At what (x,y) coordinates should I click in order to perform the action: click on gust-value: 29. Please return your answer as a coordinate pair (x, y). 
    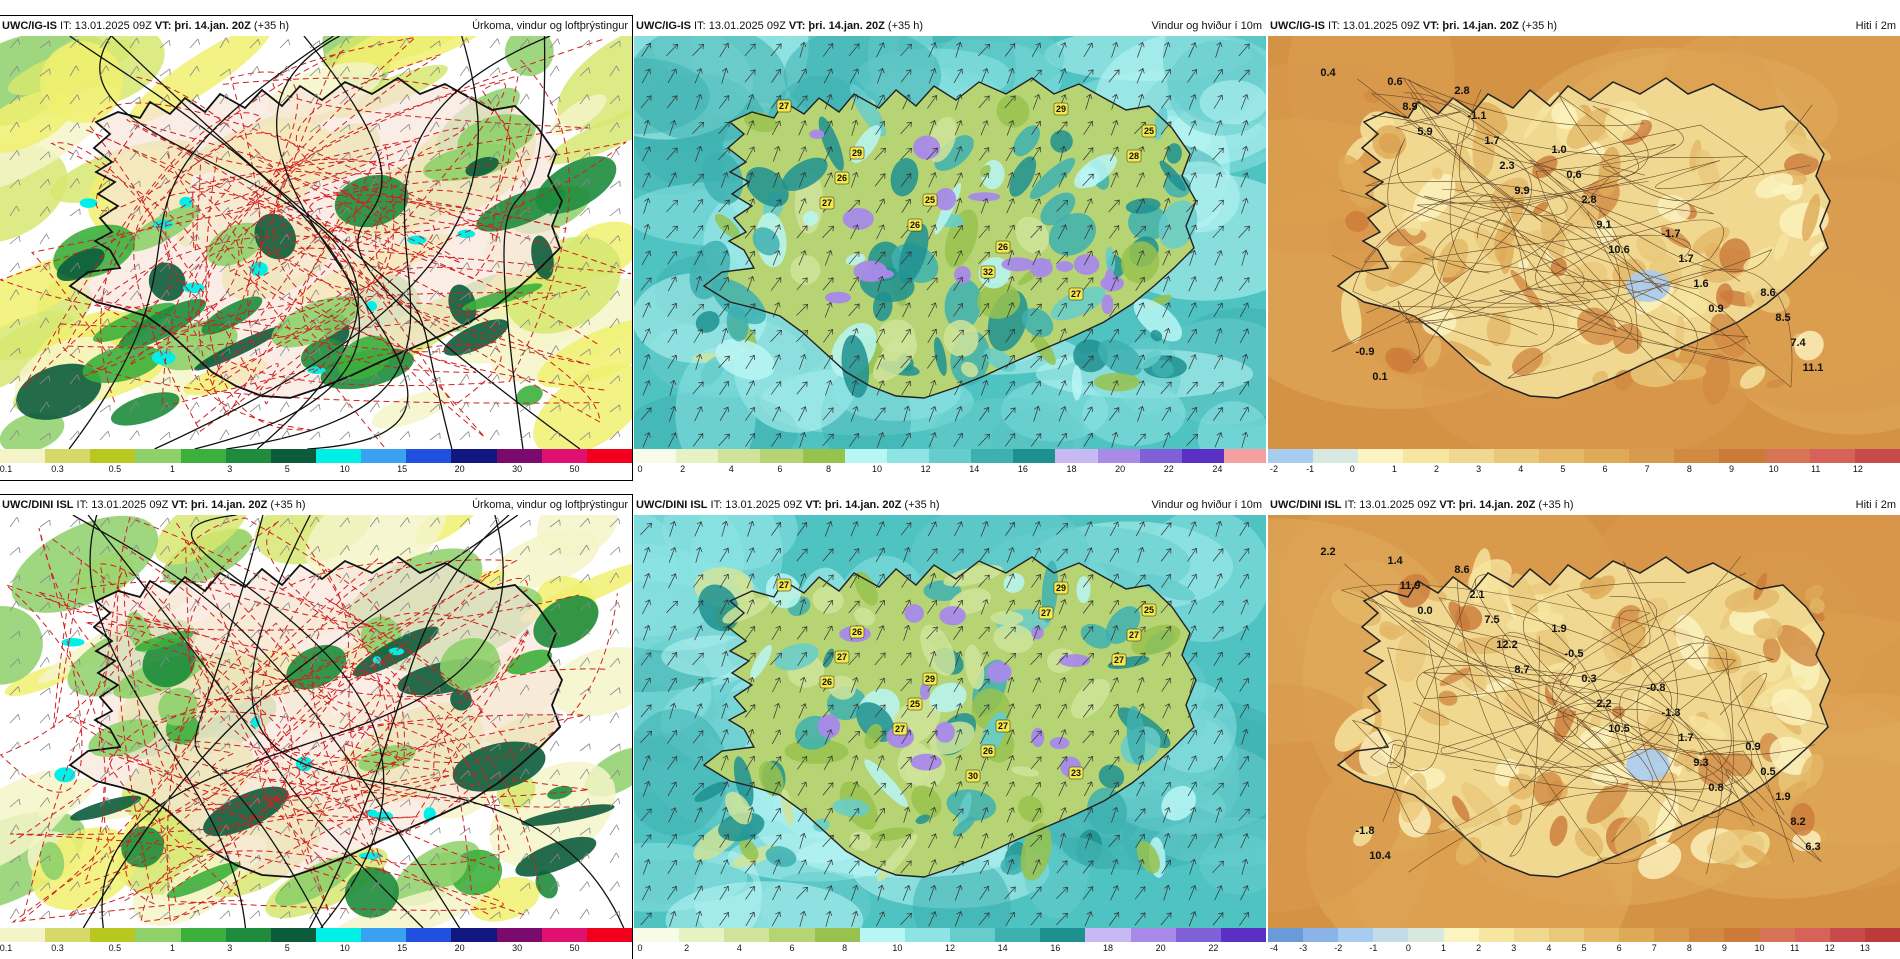
    Looking at the image, I should click on (1061, 588).